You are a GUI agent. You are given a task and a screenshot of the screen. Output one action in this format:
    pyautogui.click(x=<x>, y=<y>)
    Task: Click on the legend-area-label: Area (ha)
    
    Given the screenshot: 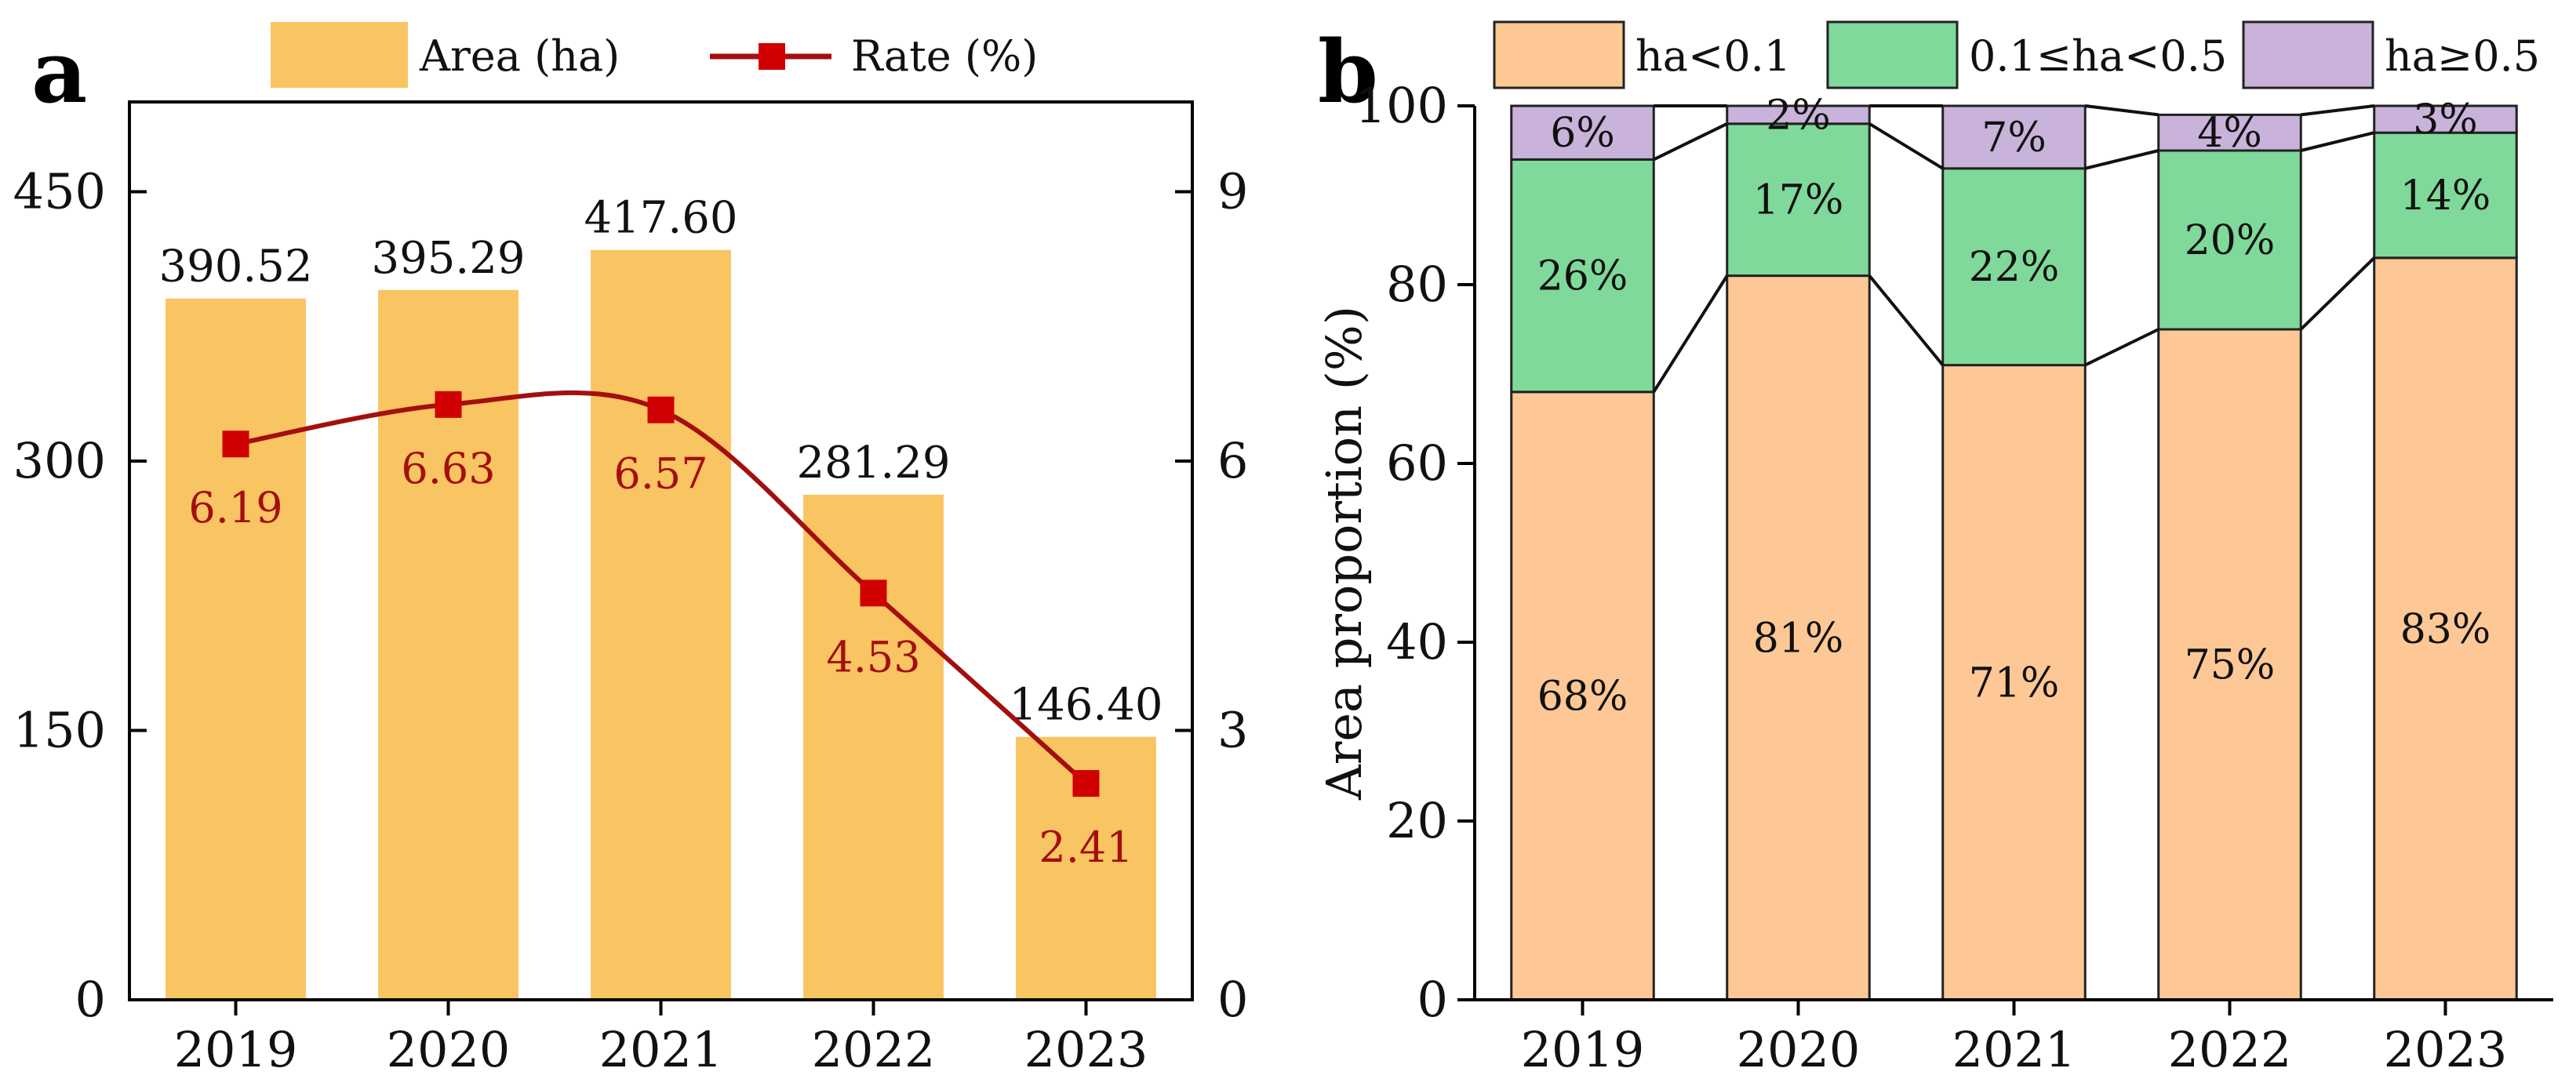 What is the action you would take?
    pyautogui.click(x=519, y=56)
    